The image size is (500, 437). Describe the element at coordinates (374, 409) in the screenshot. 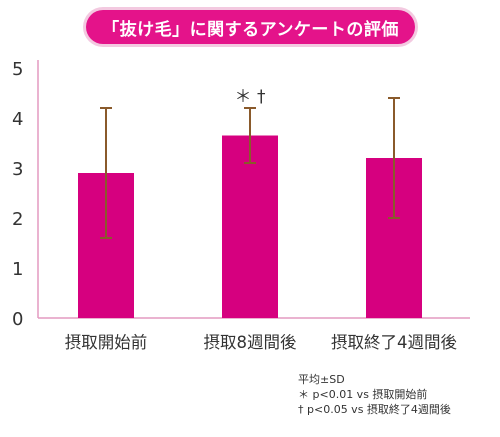

I see `note-significance-2: † p<0.05 vs 摂取終了4週間後` at that location.